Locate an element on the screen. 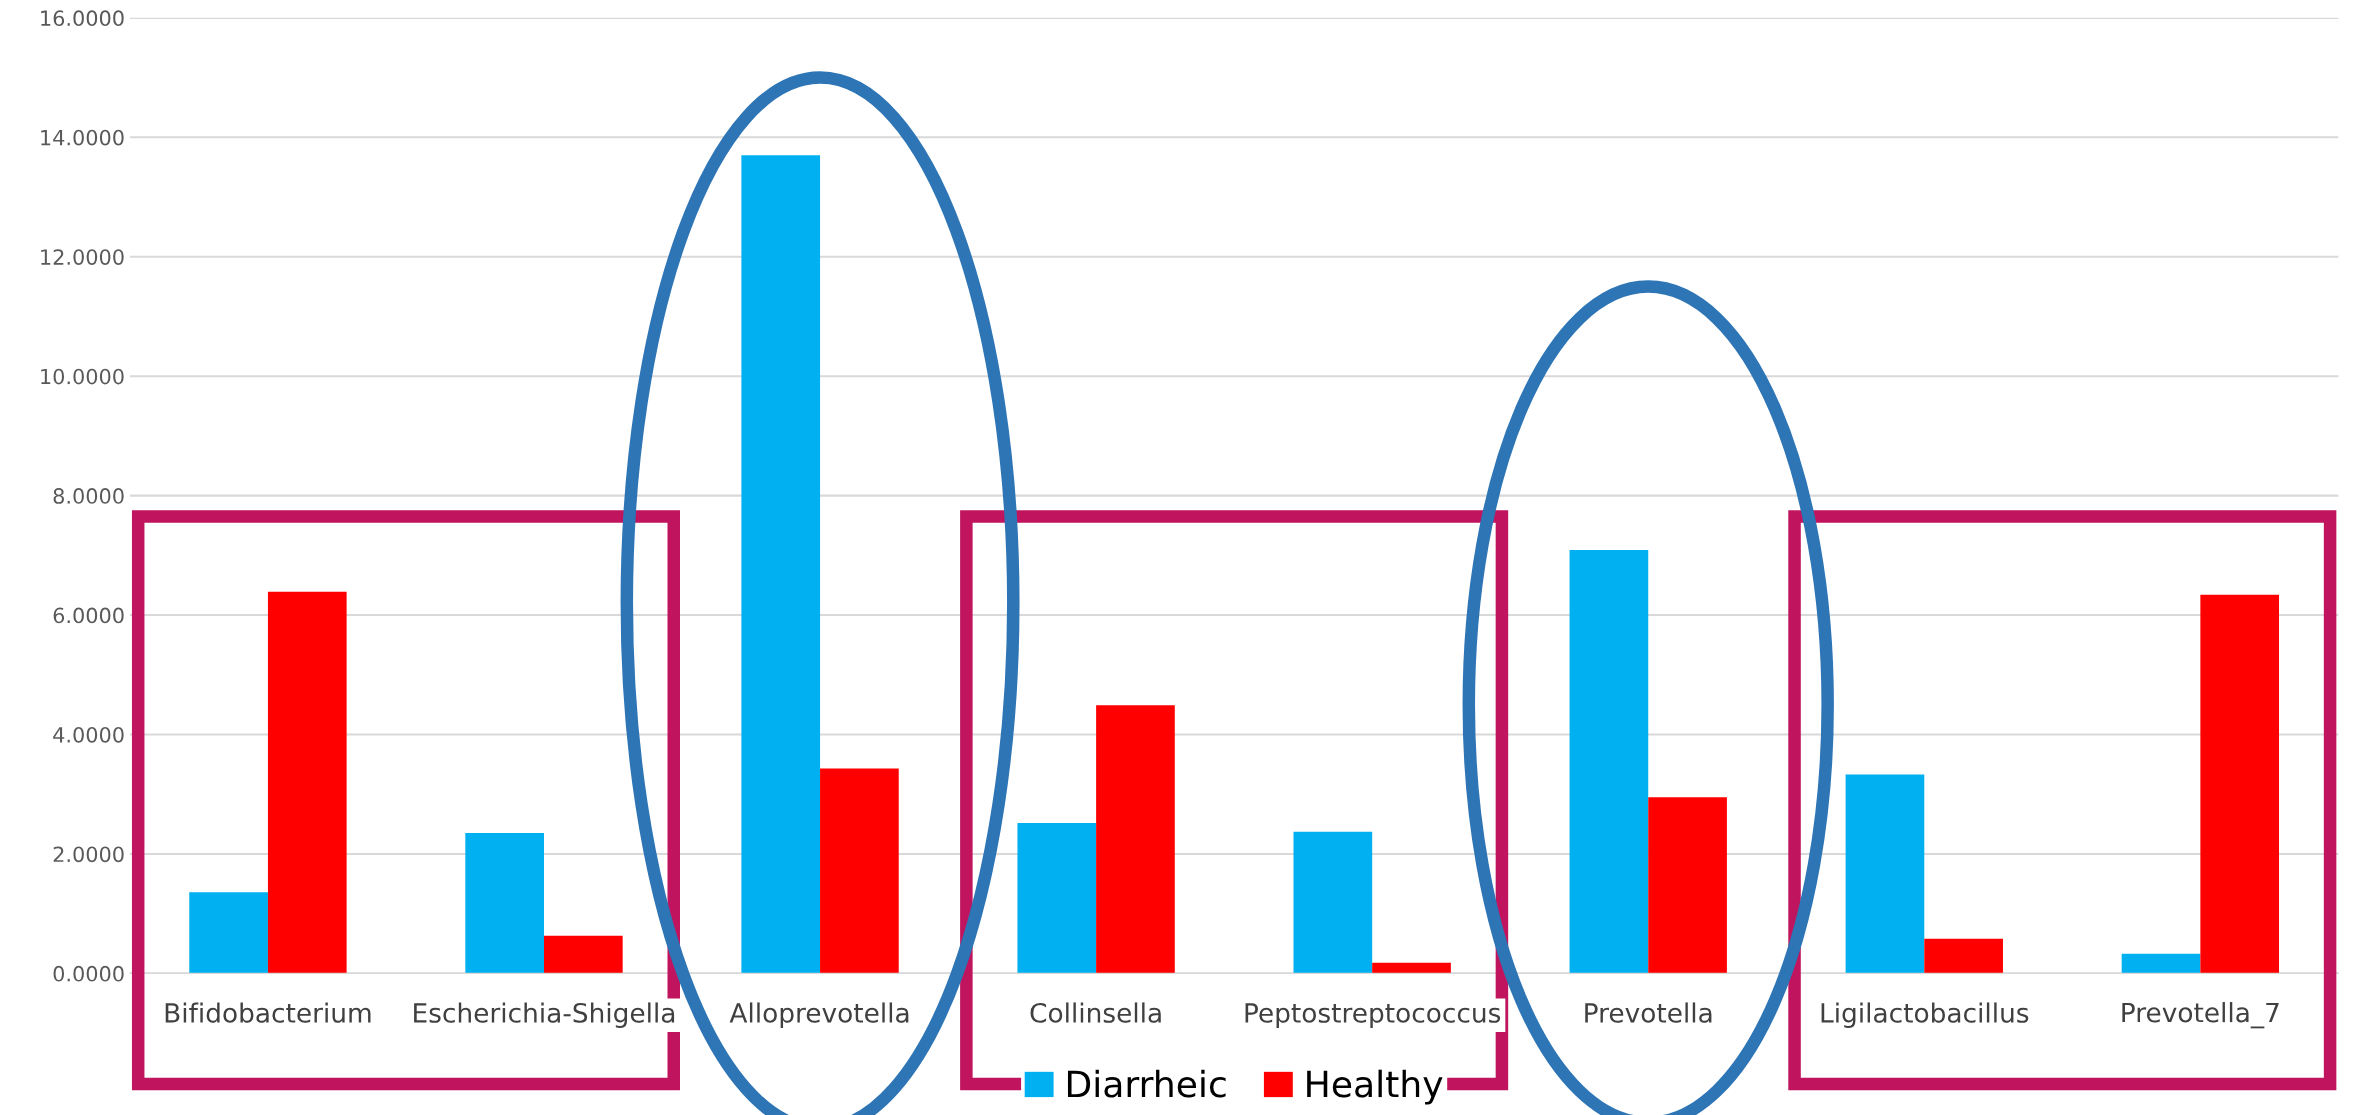 The image size is (2362, 1115). y-tick-label: 12.0000 is located at coordinates (82, 257).